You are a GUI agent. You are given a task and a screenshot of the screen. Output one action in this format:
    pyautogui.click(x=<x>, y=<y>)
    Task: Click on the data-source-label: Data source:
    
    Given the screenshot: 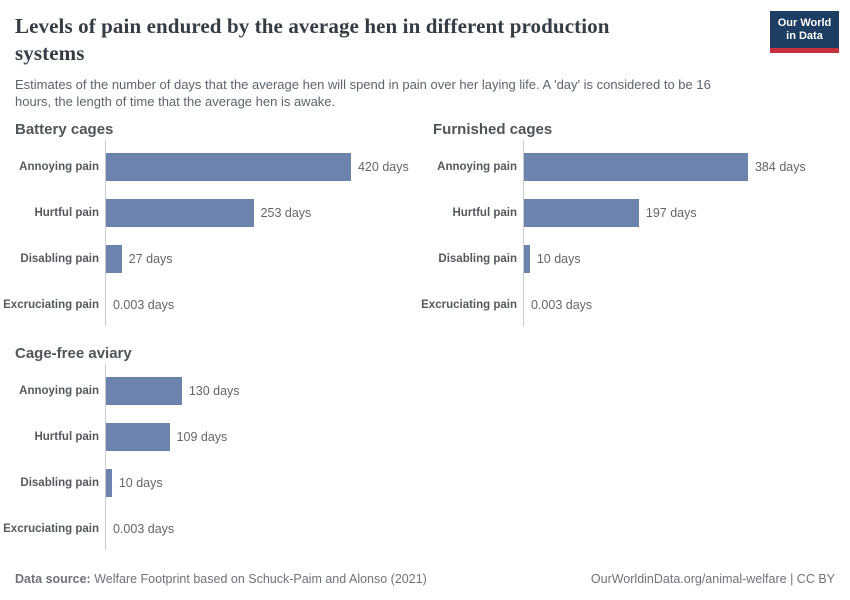 What is the action you would take?
    pyautogui.click(x=53, y=579)
    